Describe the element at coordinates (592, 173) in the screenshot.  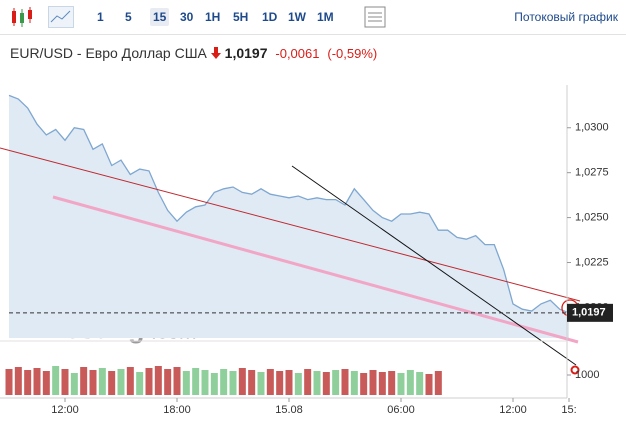
I see `y-tick-label: 1,0275` at that location.